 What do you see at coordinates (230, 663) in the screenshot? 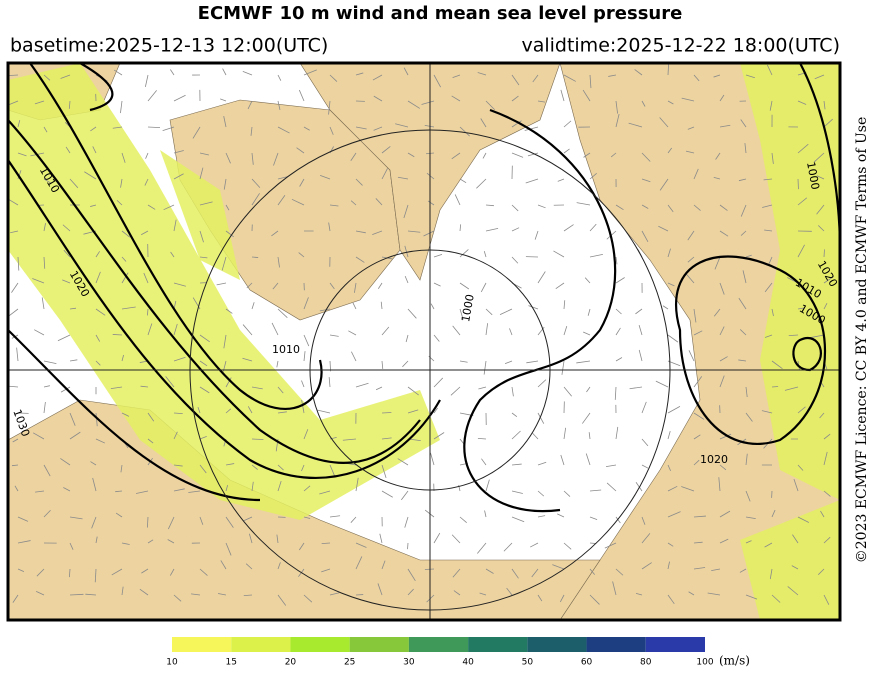
I see `colorbar-tick-label: 15` at bounding box center [230, 663].